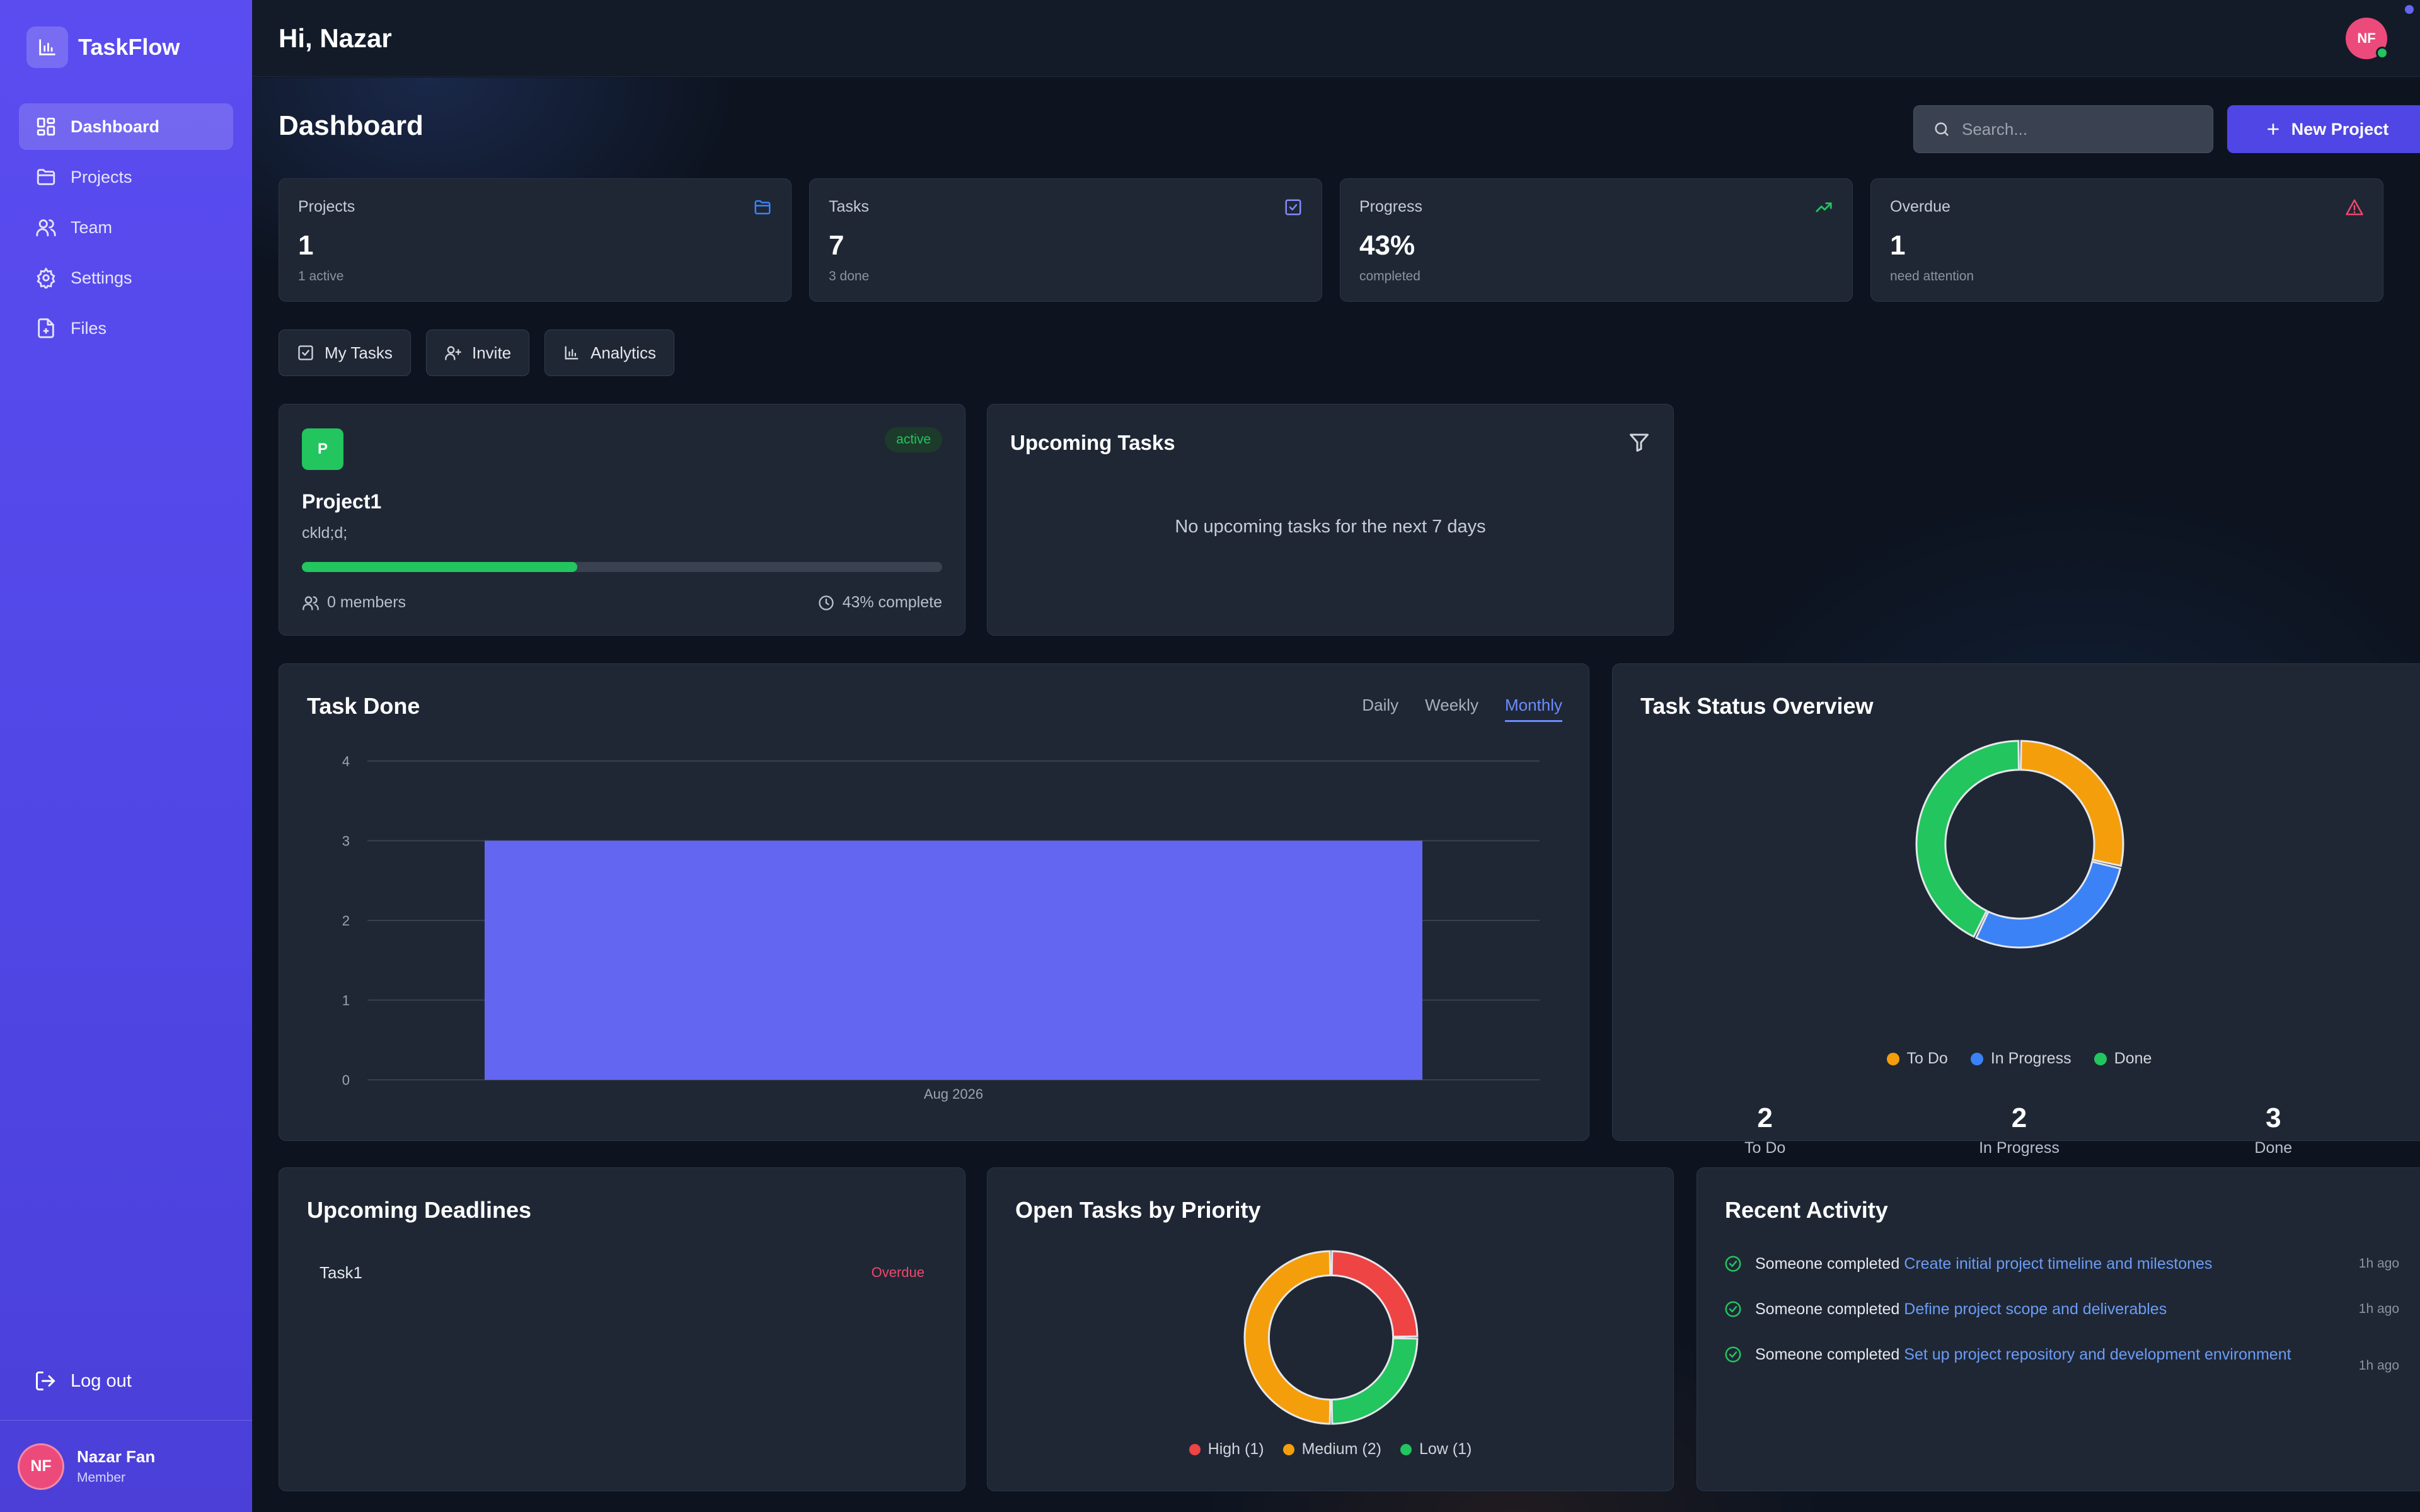  What do you see at coordinates (335, 38) in the screenshot?
I see `greeting: Hi, Nazar` at bounding box center [335, 38].